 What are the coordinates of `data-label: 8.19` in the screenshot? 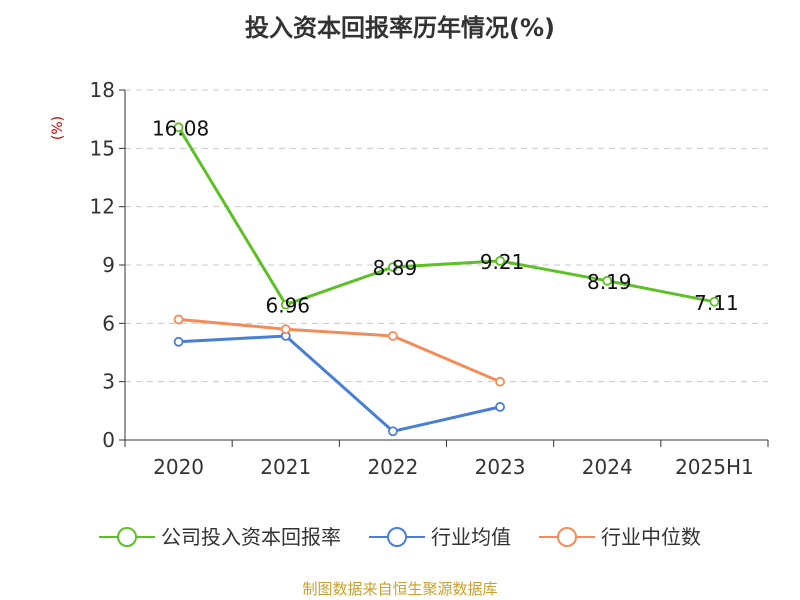 It's located at (609, 282).